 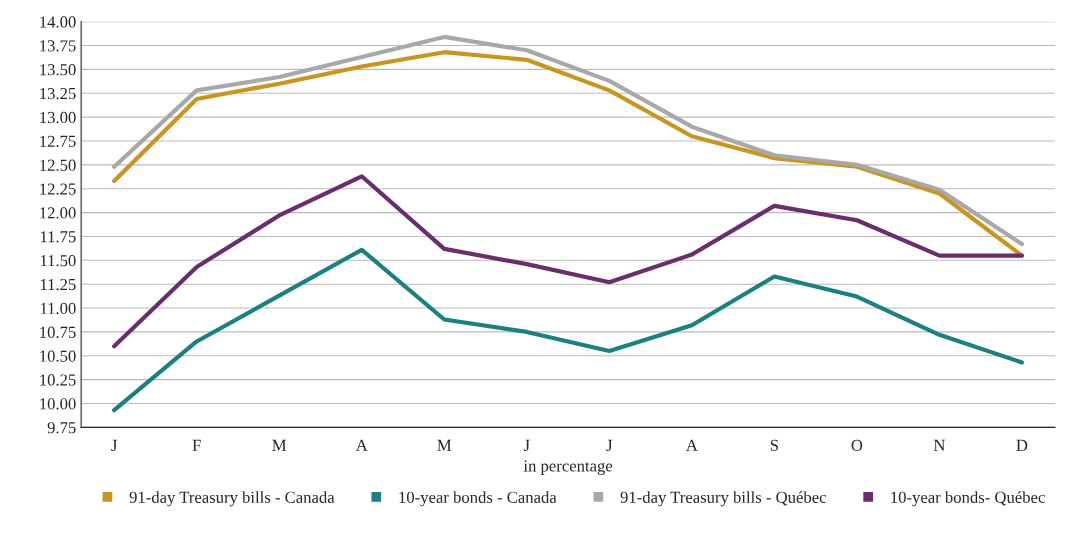 I want to click on y-tick-label: 10.75, so click(x=58, y=332).